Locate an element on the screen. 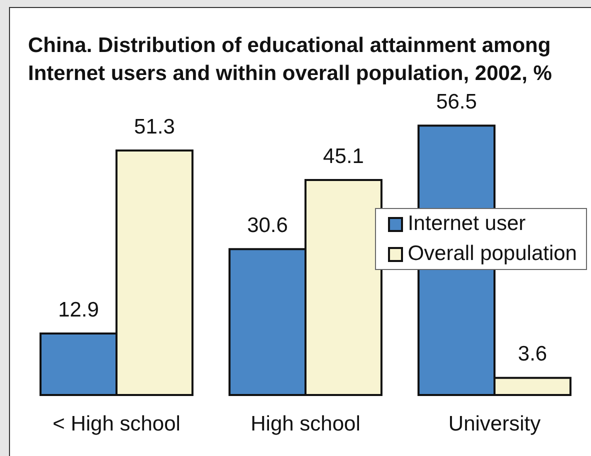 The height and width of the screenshot is (456, 591). data-label: 45.1 is located at coordinates (343, 156).